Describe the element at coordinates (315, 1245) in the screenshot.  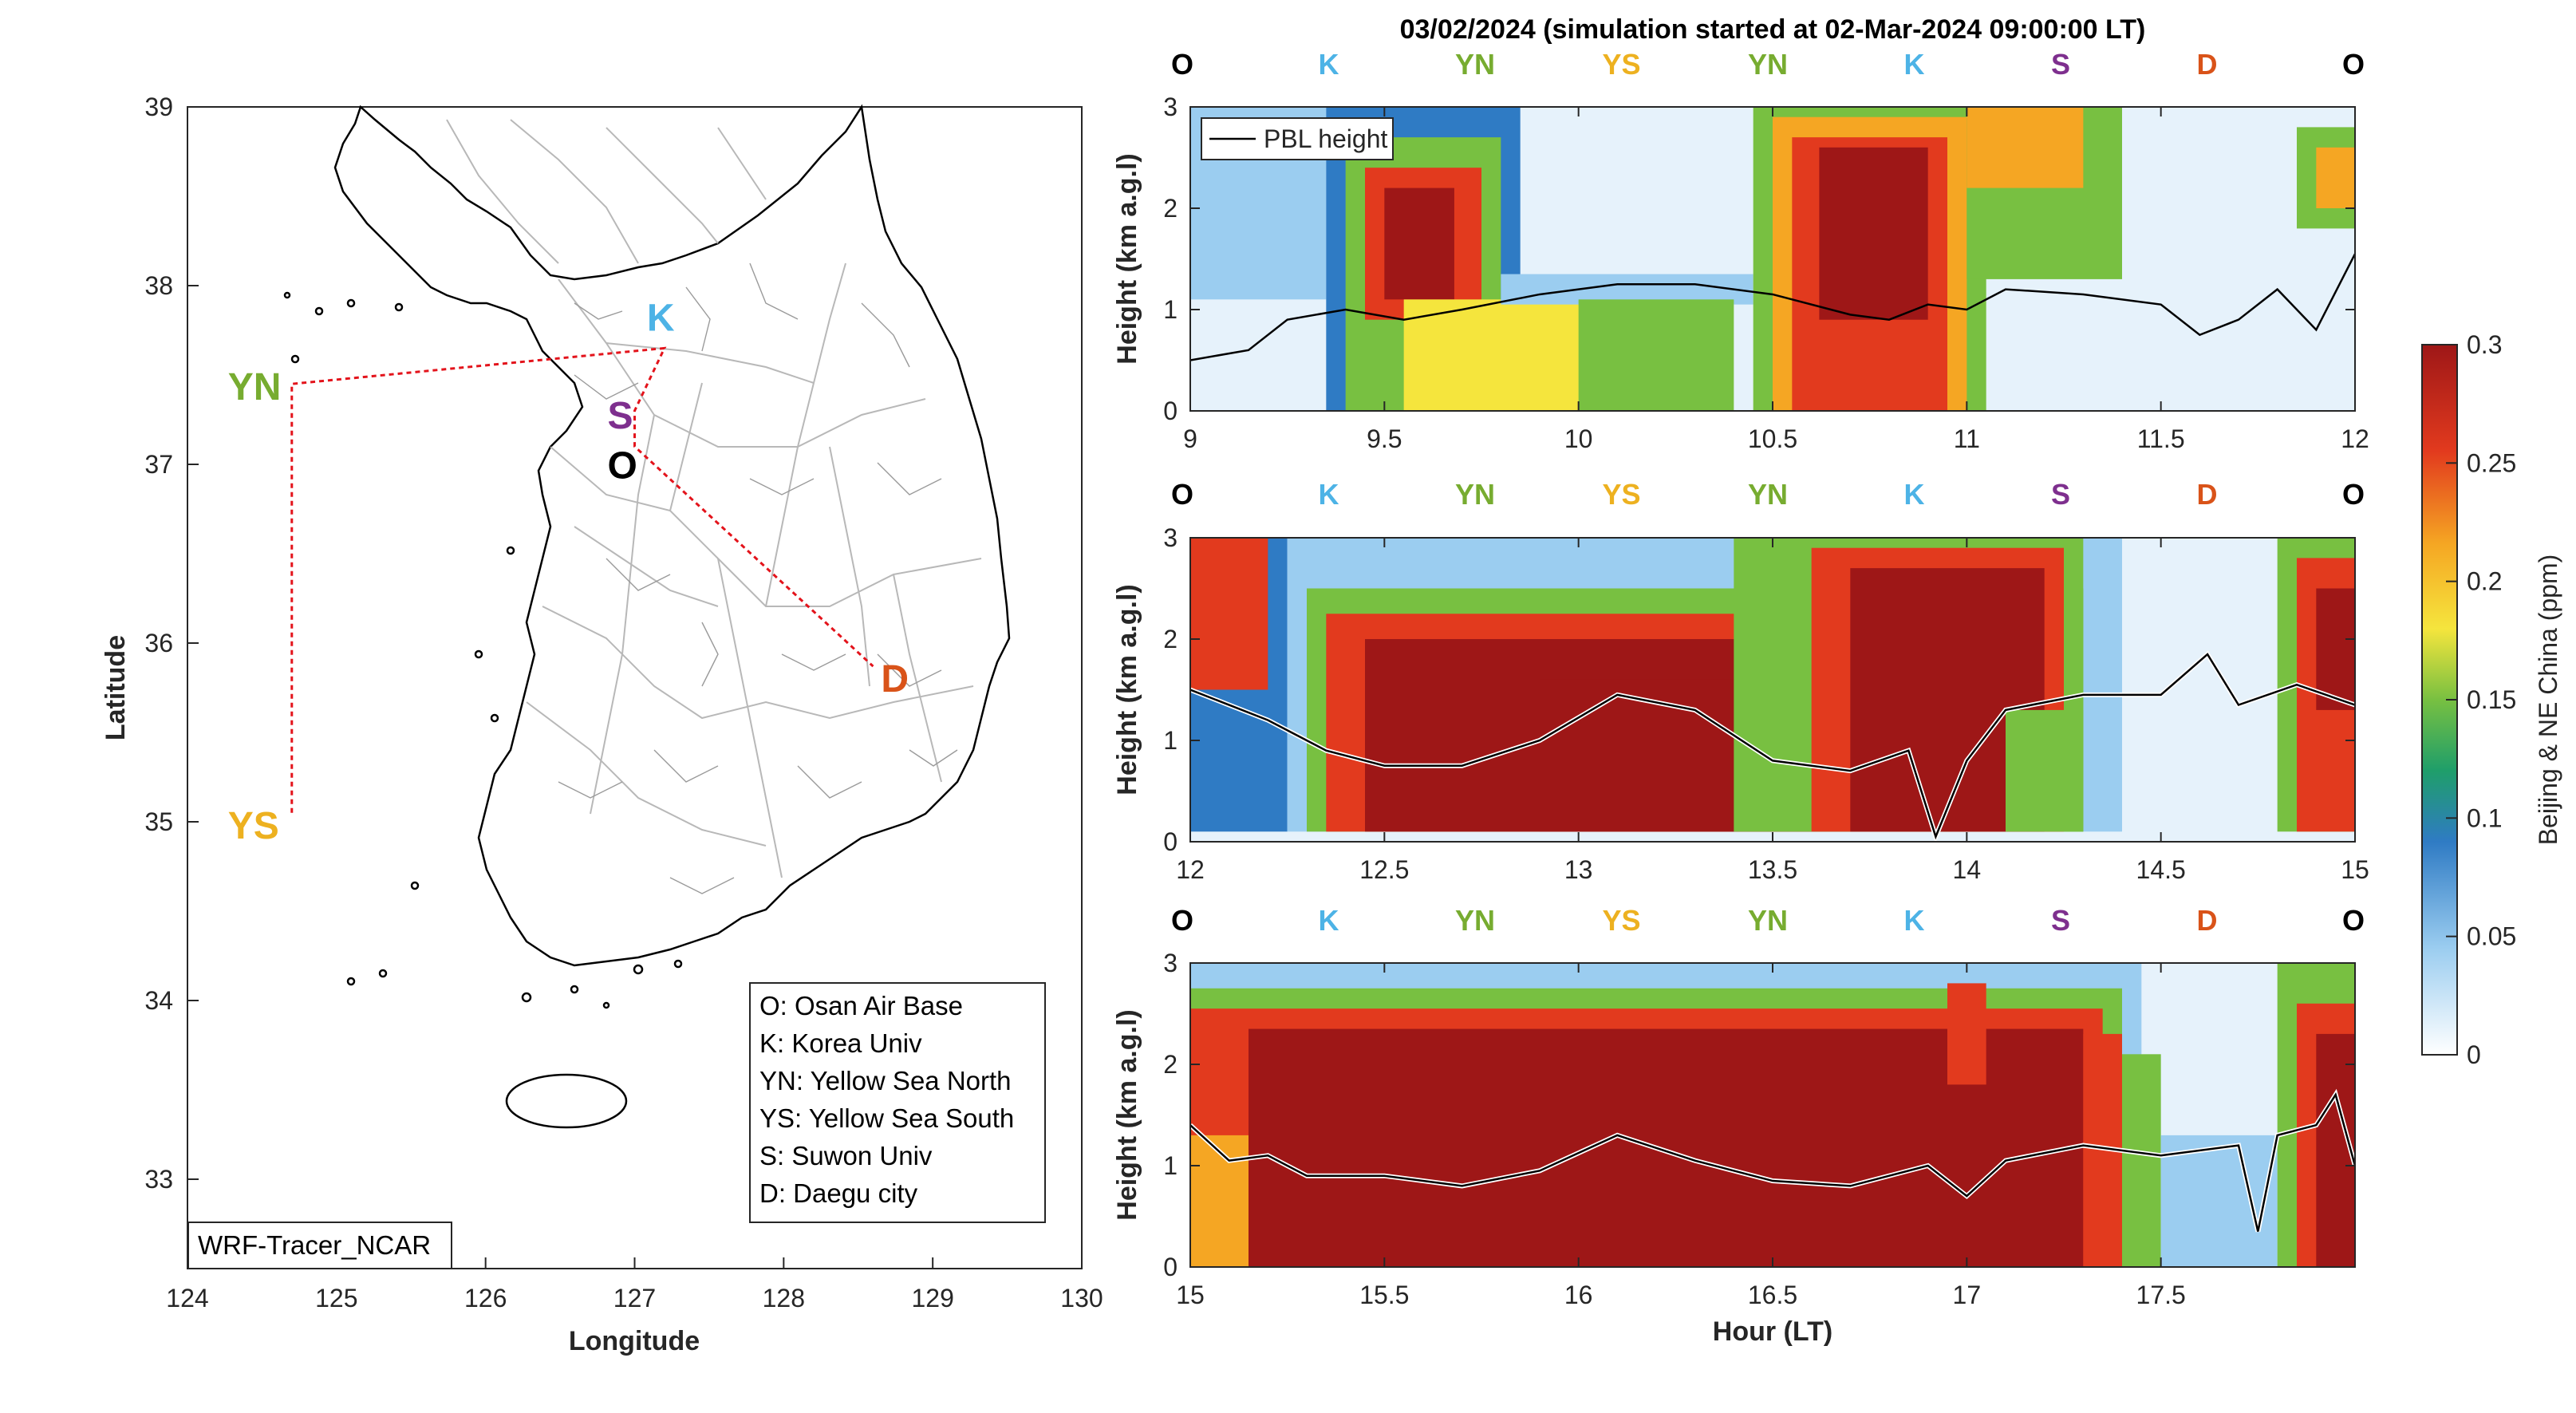
I see `model-label: WRF-Tracer_NCAR` at that location.